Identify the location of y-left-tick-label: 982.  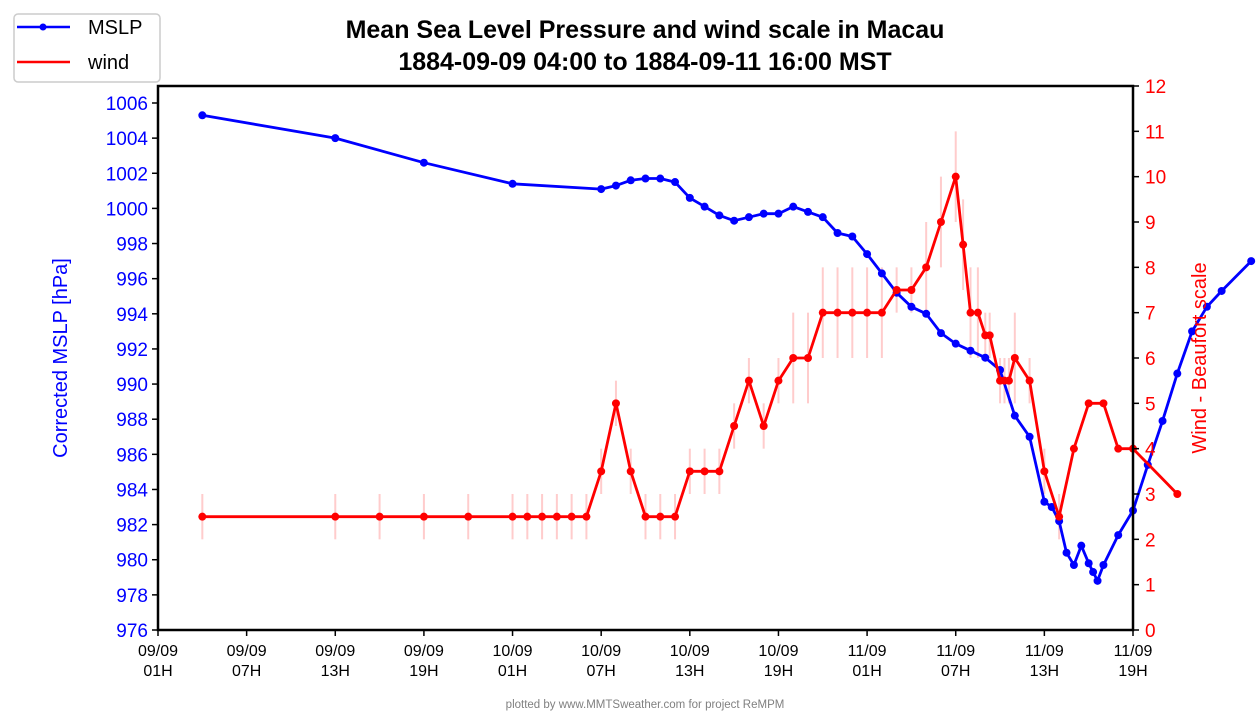
(132, 526).